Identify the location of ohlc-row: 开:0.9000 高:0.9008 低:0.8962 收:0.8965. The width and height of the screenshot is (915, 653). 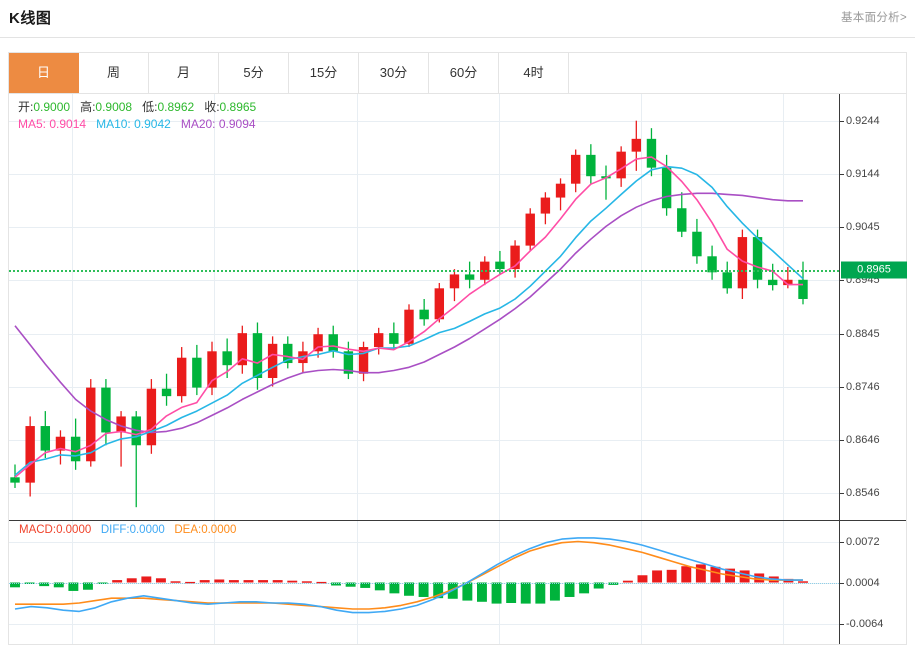
(137, 107).